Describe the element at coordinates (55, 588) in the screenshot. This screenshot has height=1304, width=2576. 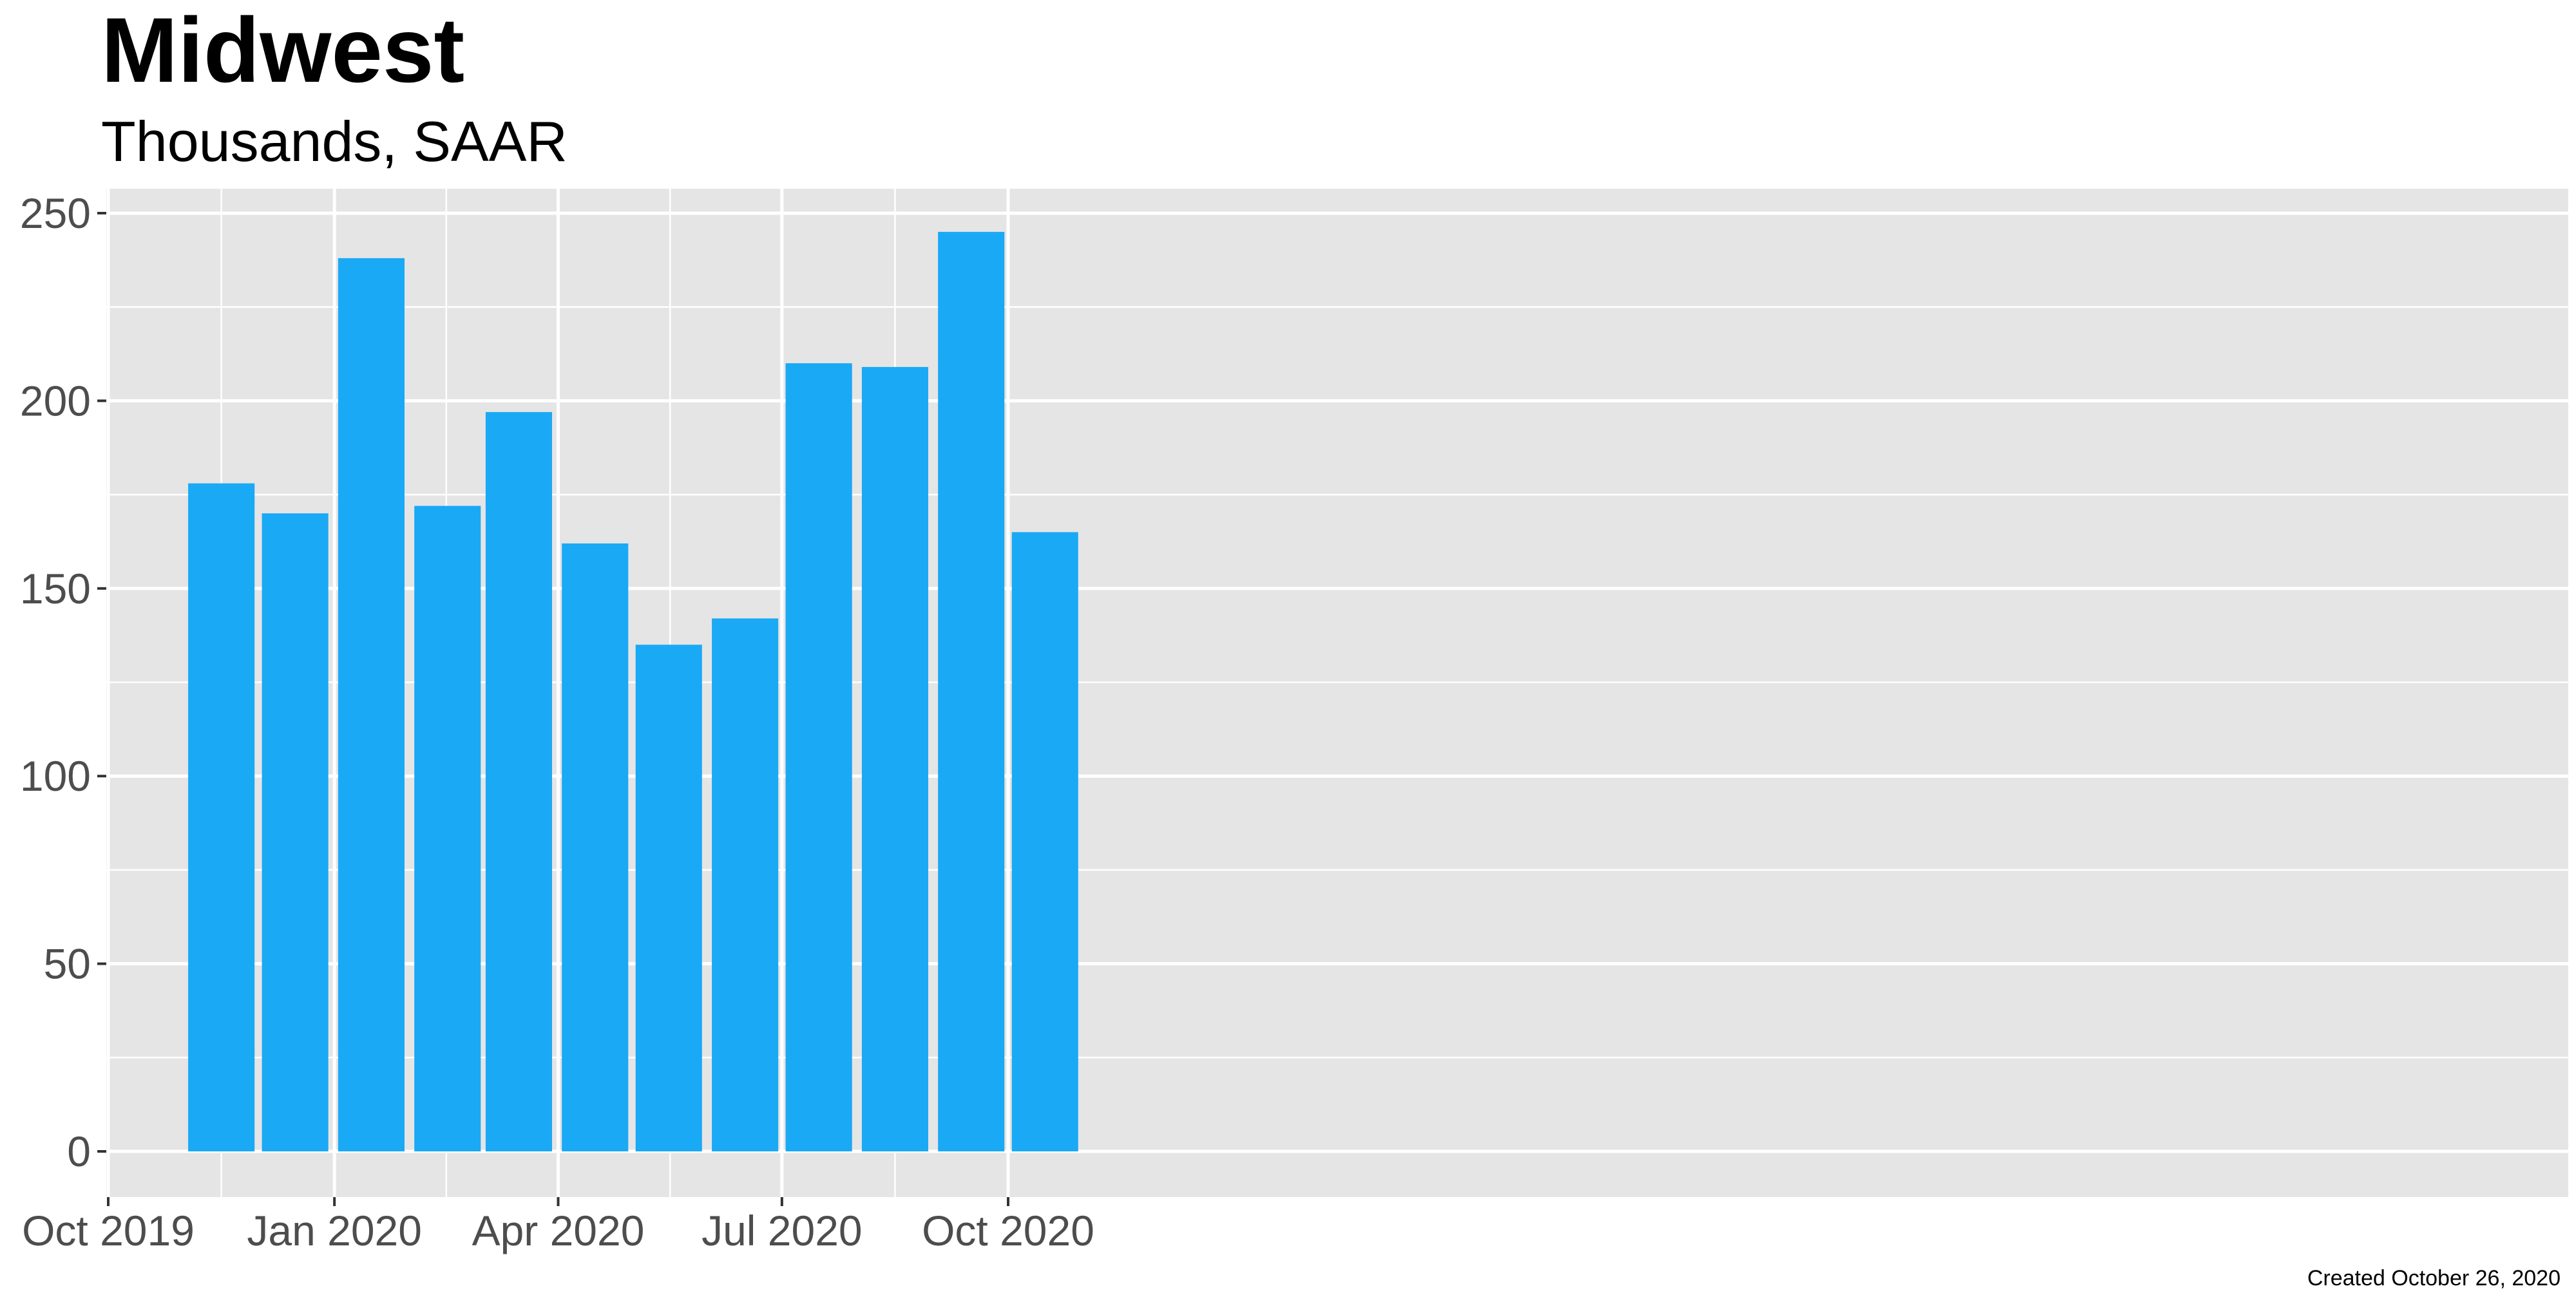
I see `y-tick-label: 150` at that location.